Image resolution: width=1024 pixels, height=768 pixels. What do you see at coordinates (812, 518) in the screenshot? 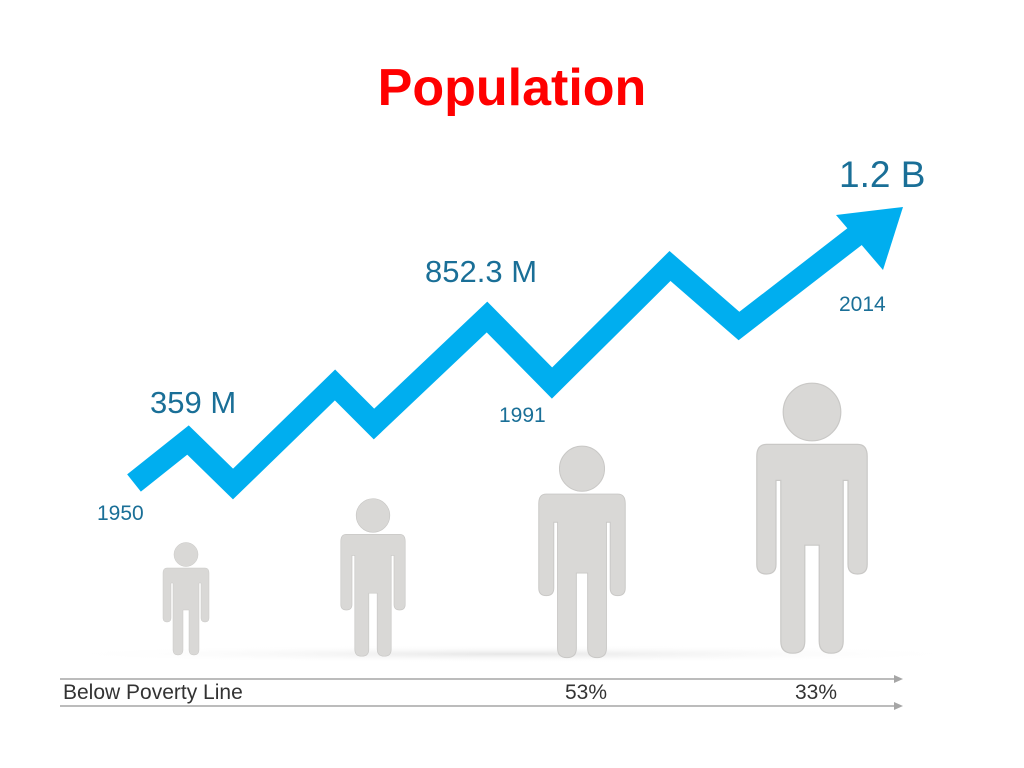
I see `person-figure-2014` at bounding box center [812, 518].